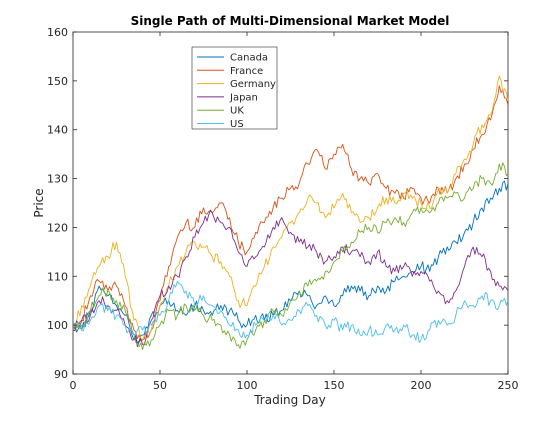 The image size is (560, 424). I want to click on x-tick-label: 100, so click(247, 385).